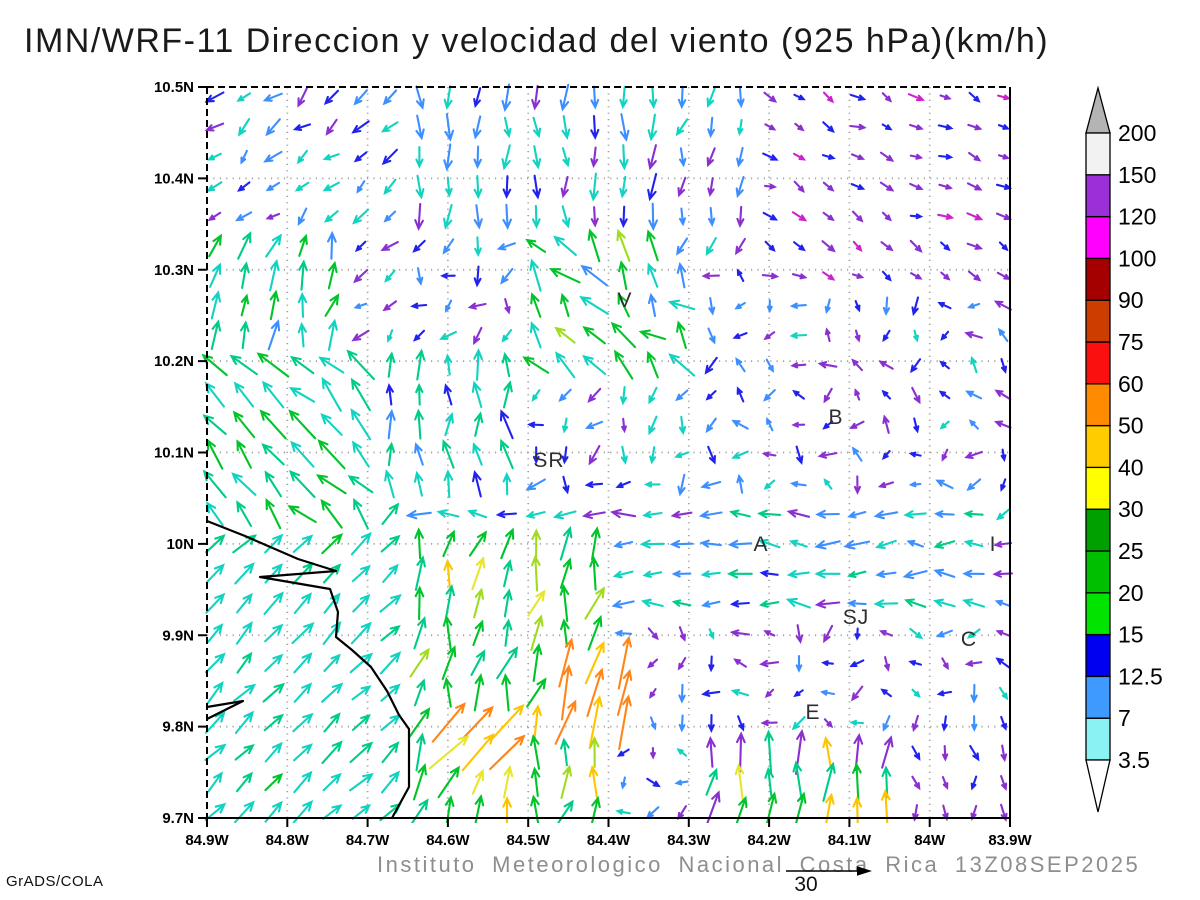  What do you see at coordinates (1131, 342) in the screenshot?
I see `svg-text: 75` at bounding box center [1131, 342].